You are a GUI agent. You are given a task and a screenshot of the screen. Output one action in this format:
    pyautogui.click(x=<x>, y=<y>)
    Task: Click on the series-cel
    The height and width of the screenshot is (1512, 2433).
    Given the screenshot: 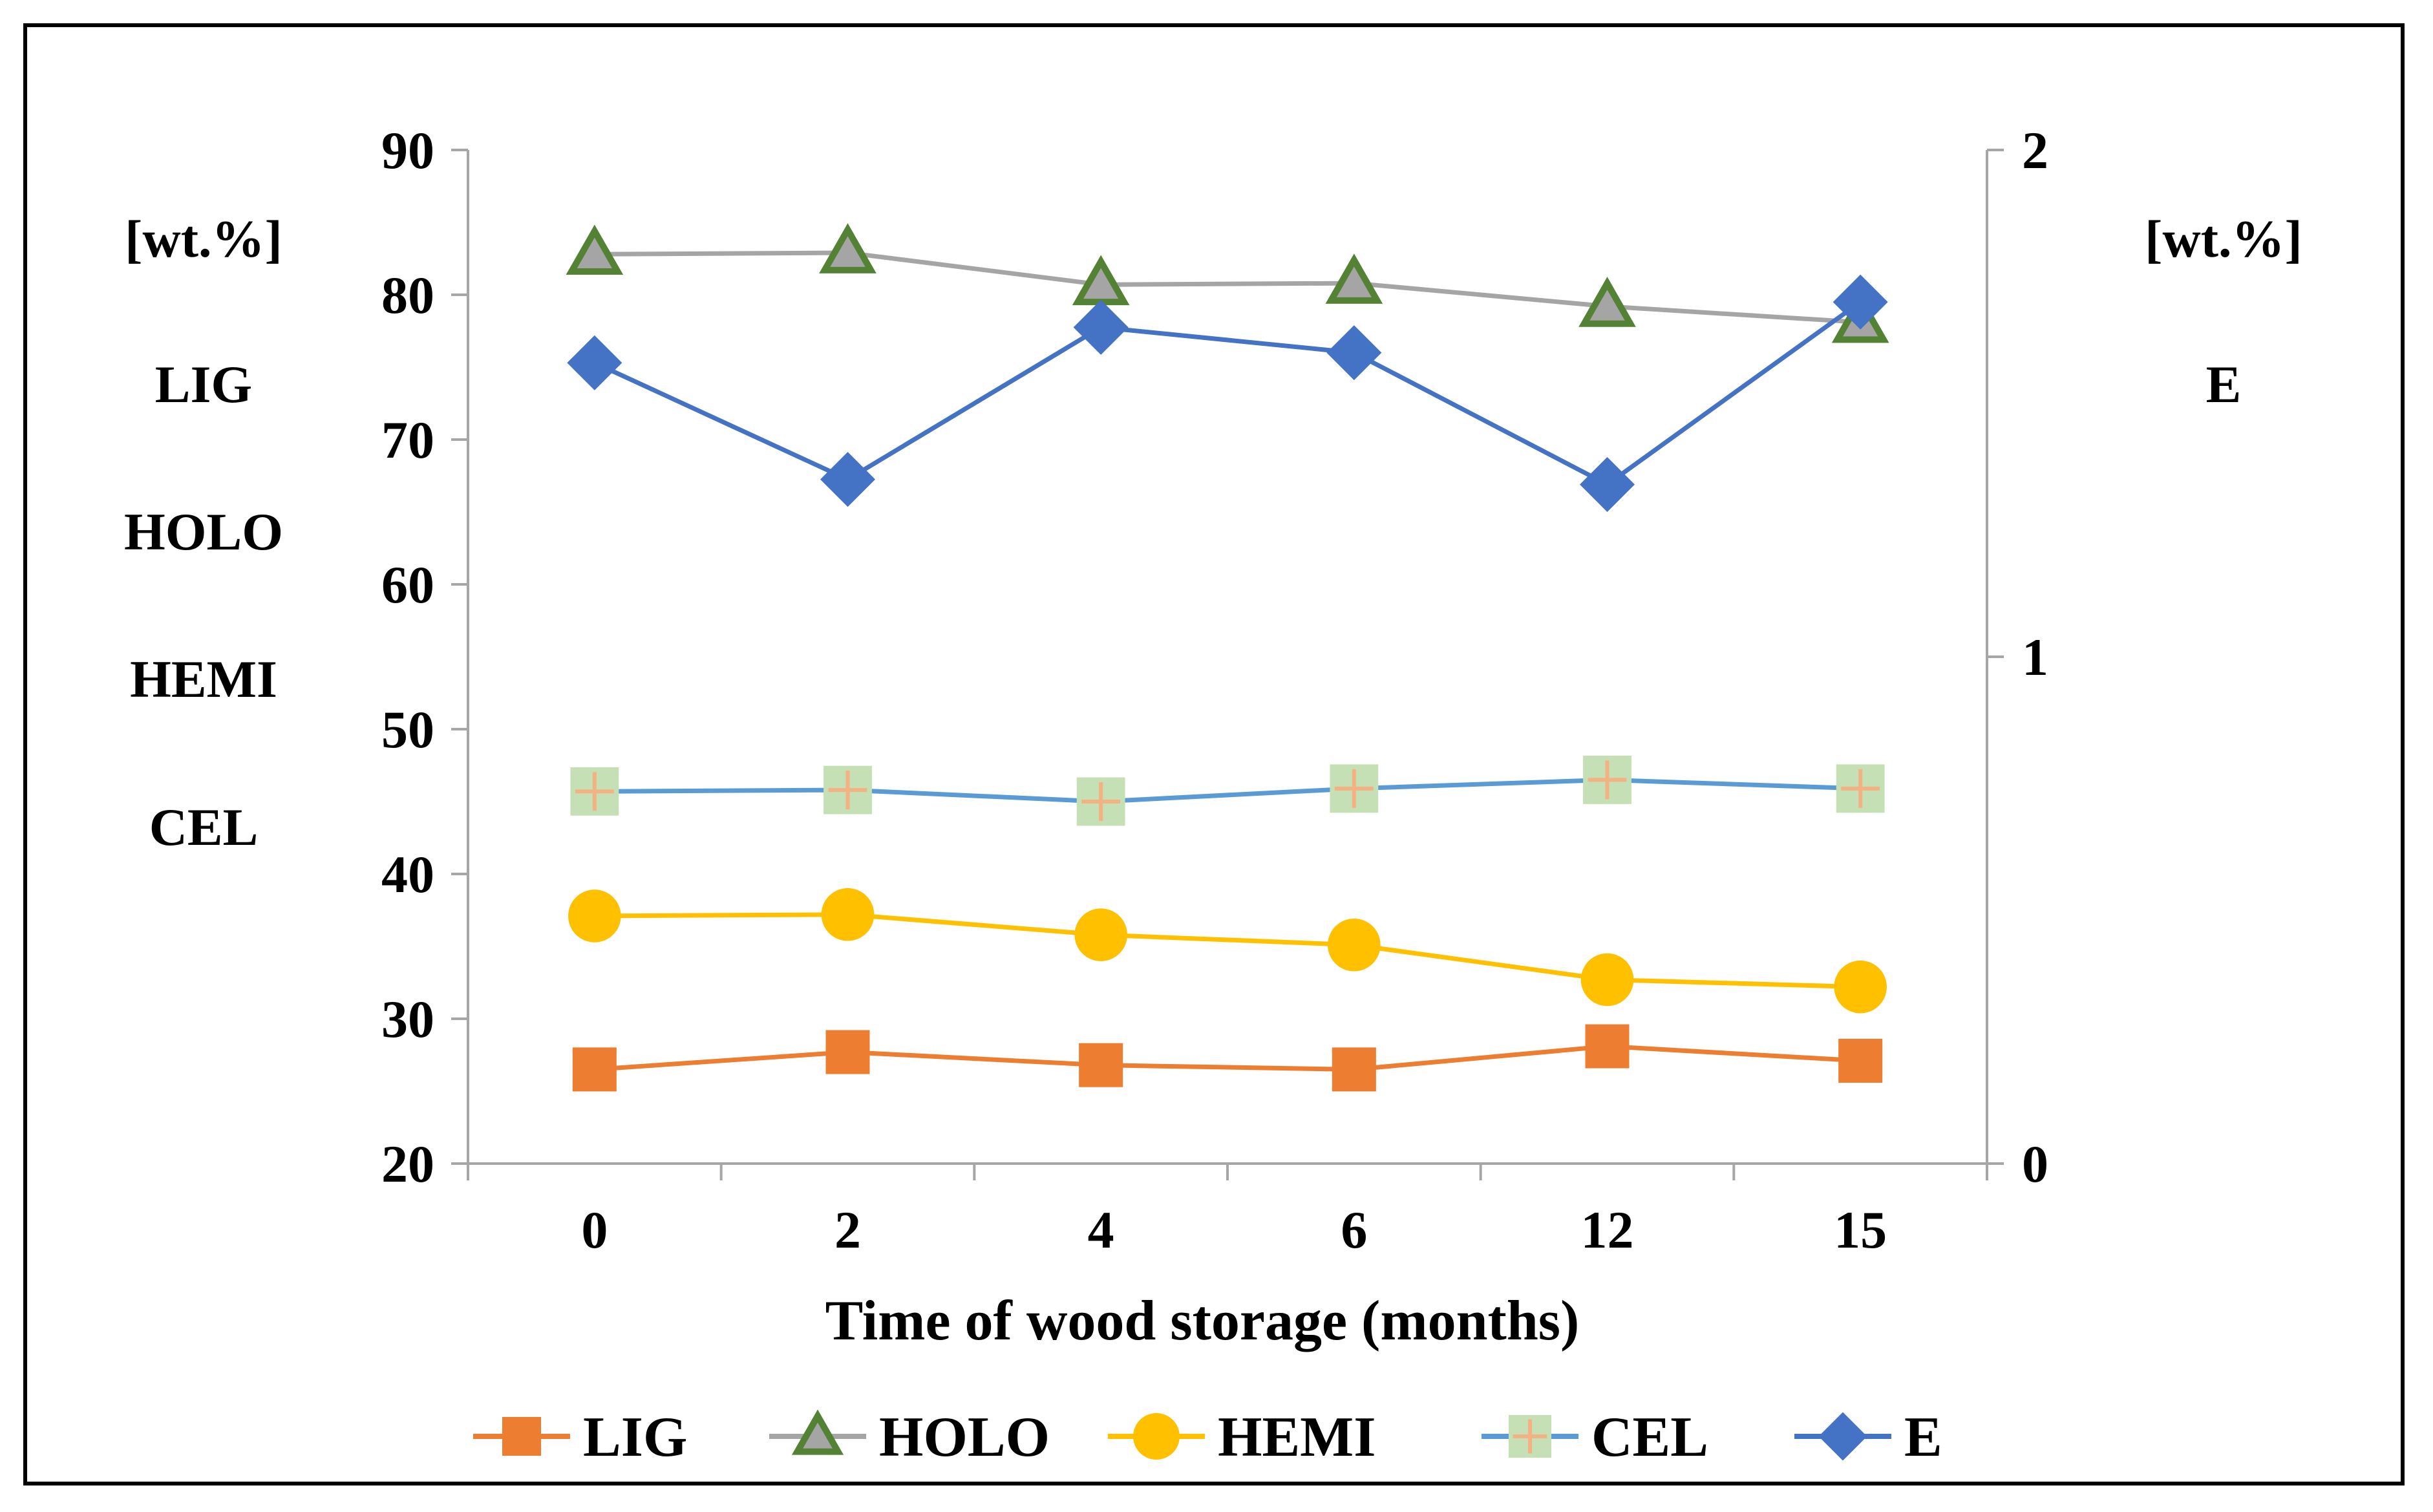 What is the action you would take?
    pyautogui.click(x=1227, y=791)
    